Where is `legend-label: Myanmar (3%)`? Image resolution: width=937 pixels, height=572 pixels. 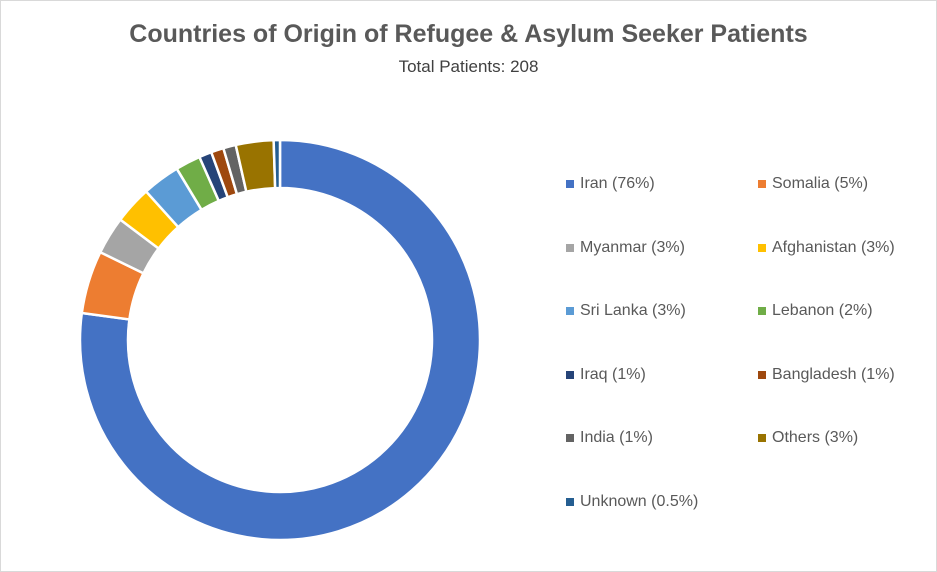 legend-label: Myanmar (3%) is located at coordinates (632, 247).